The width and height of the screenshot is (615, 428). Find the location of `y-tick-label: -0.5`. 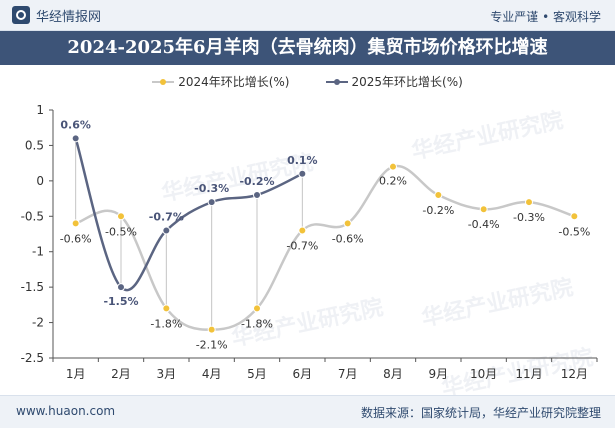

y-tick-label: -0.5 is located at coordinates (32, 216).